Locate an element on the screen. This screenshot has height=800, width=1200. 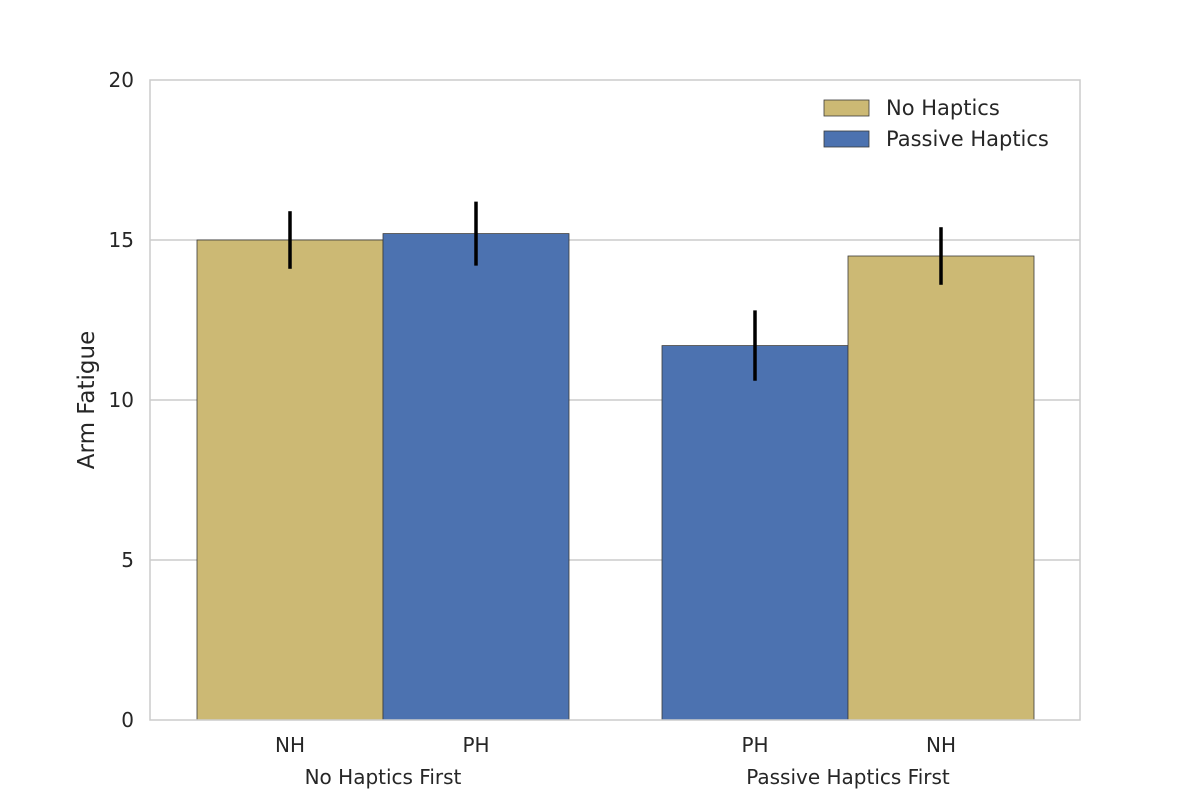
y-tick-label: 10 is located at coordinates (121, 400).